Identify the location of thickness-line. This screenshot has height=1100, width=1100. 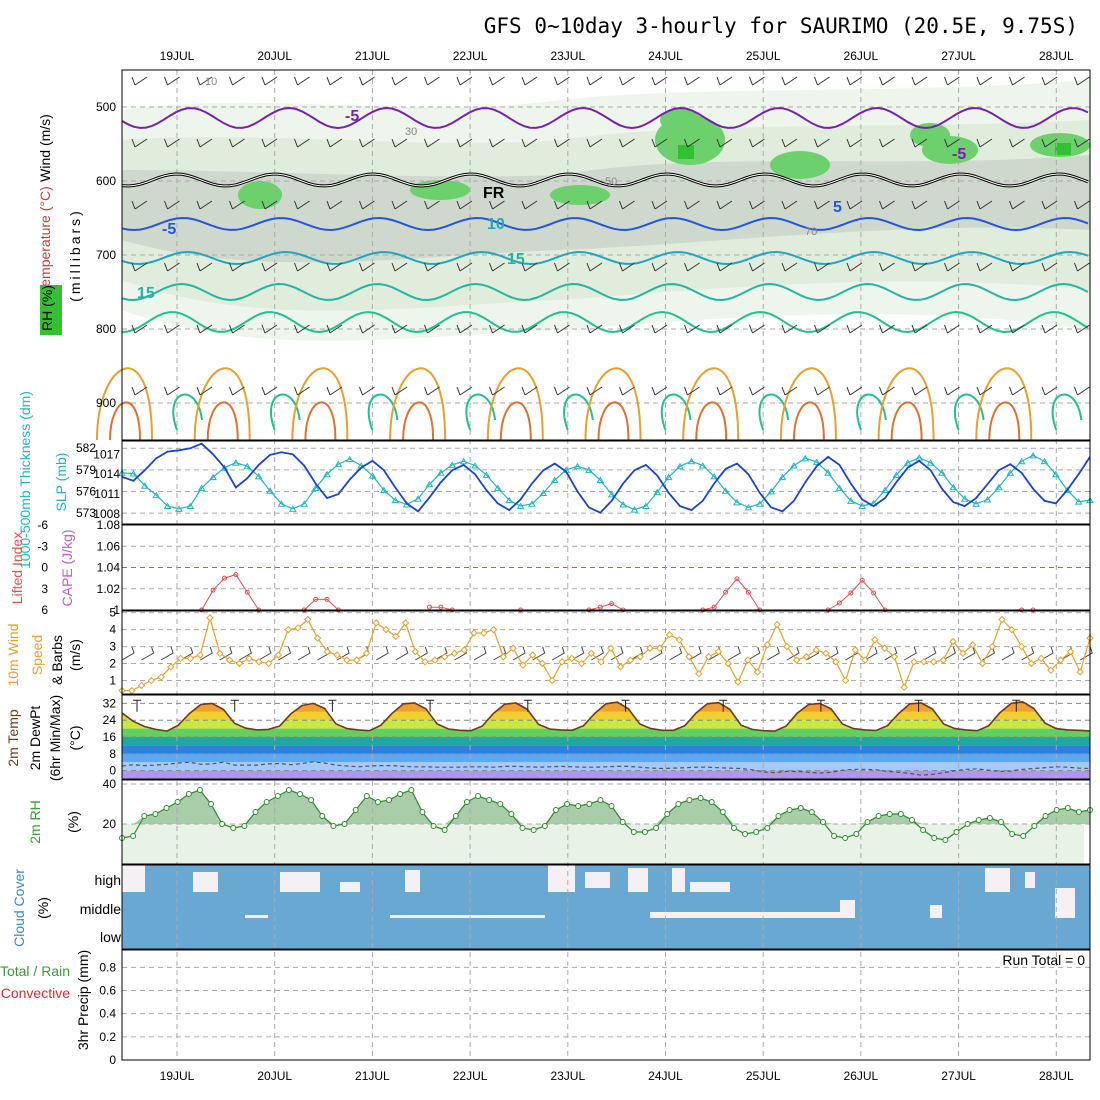
(606, 482).